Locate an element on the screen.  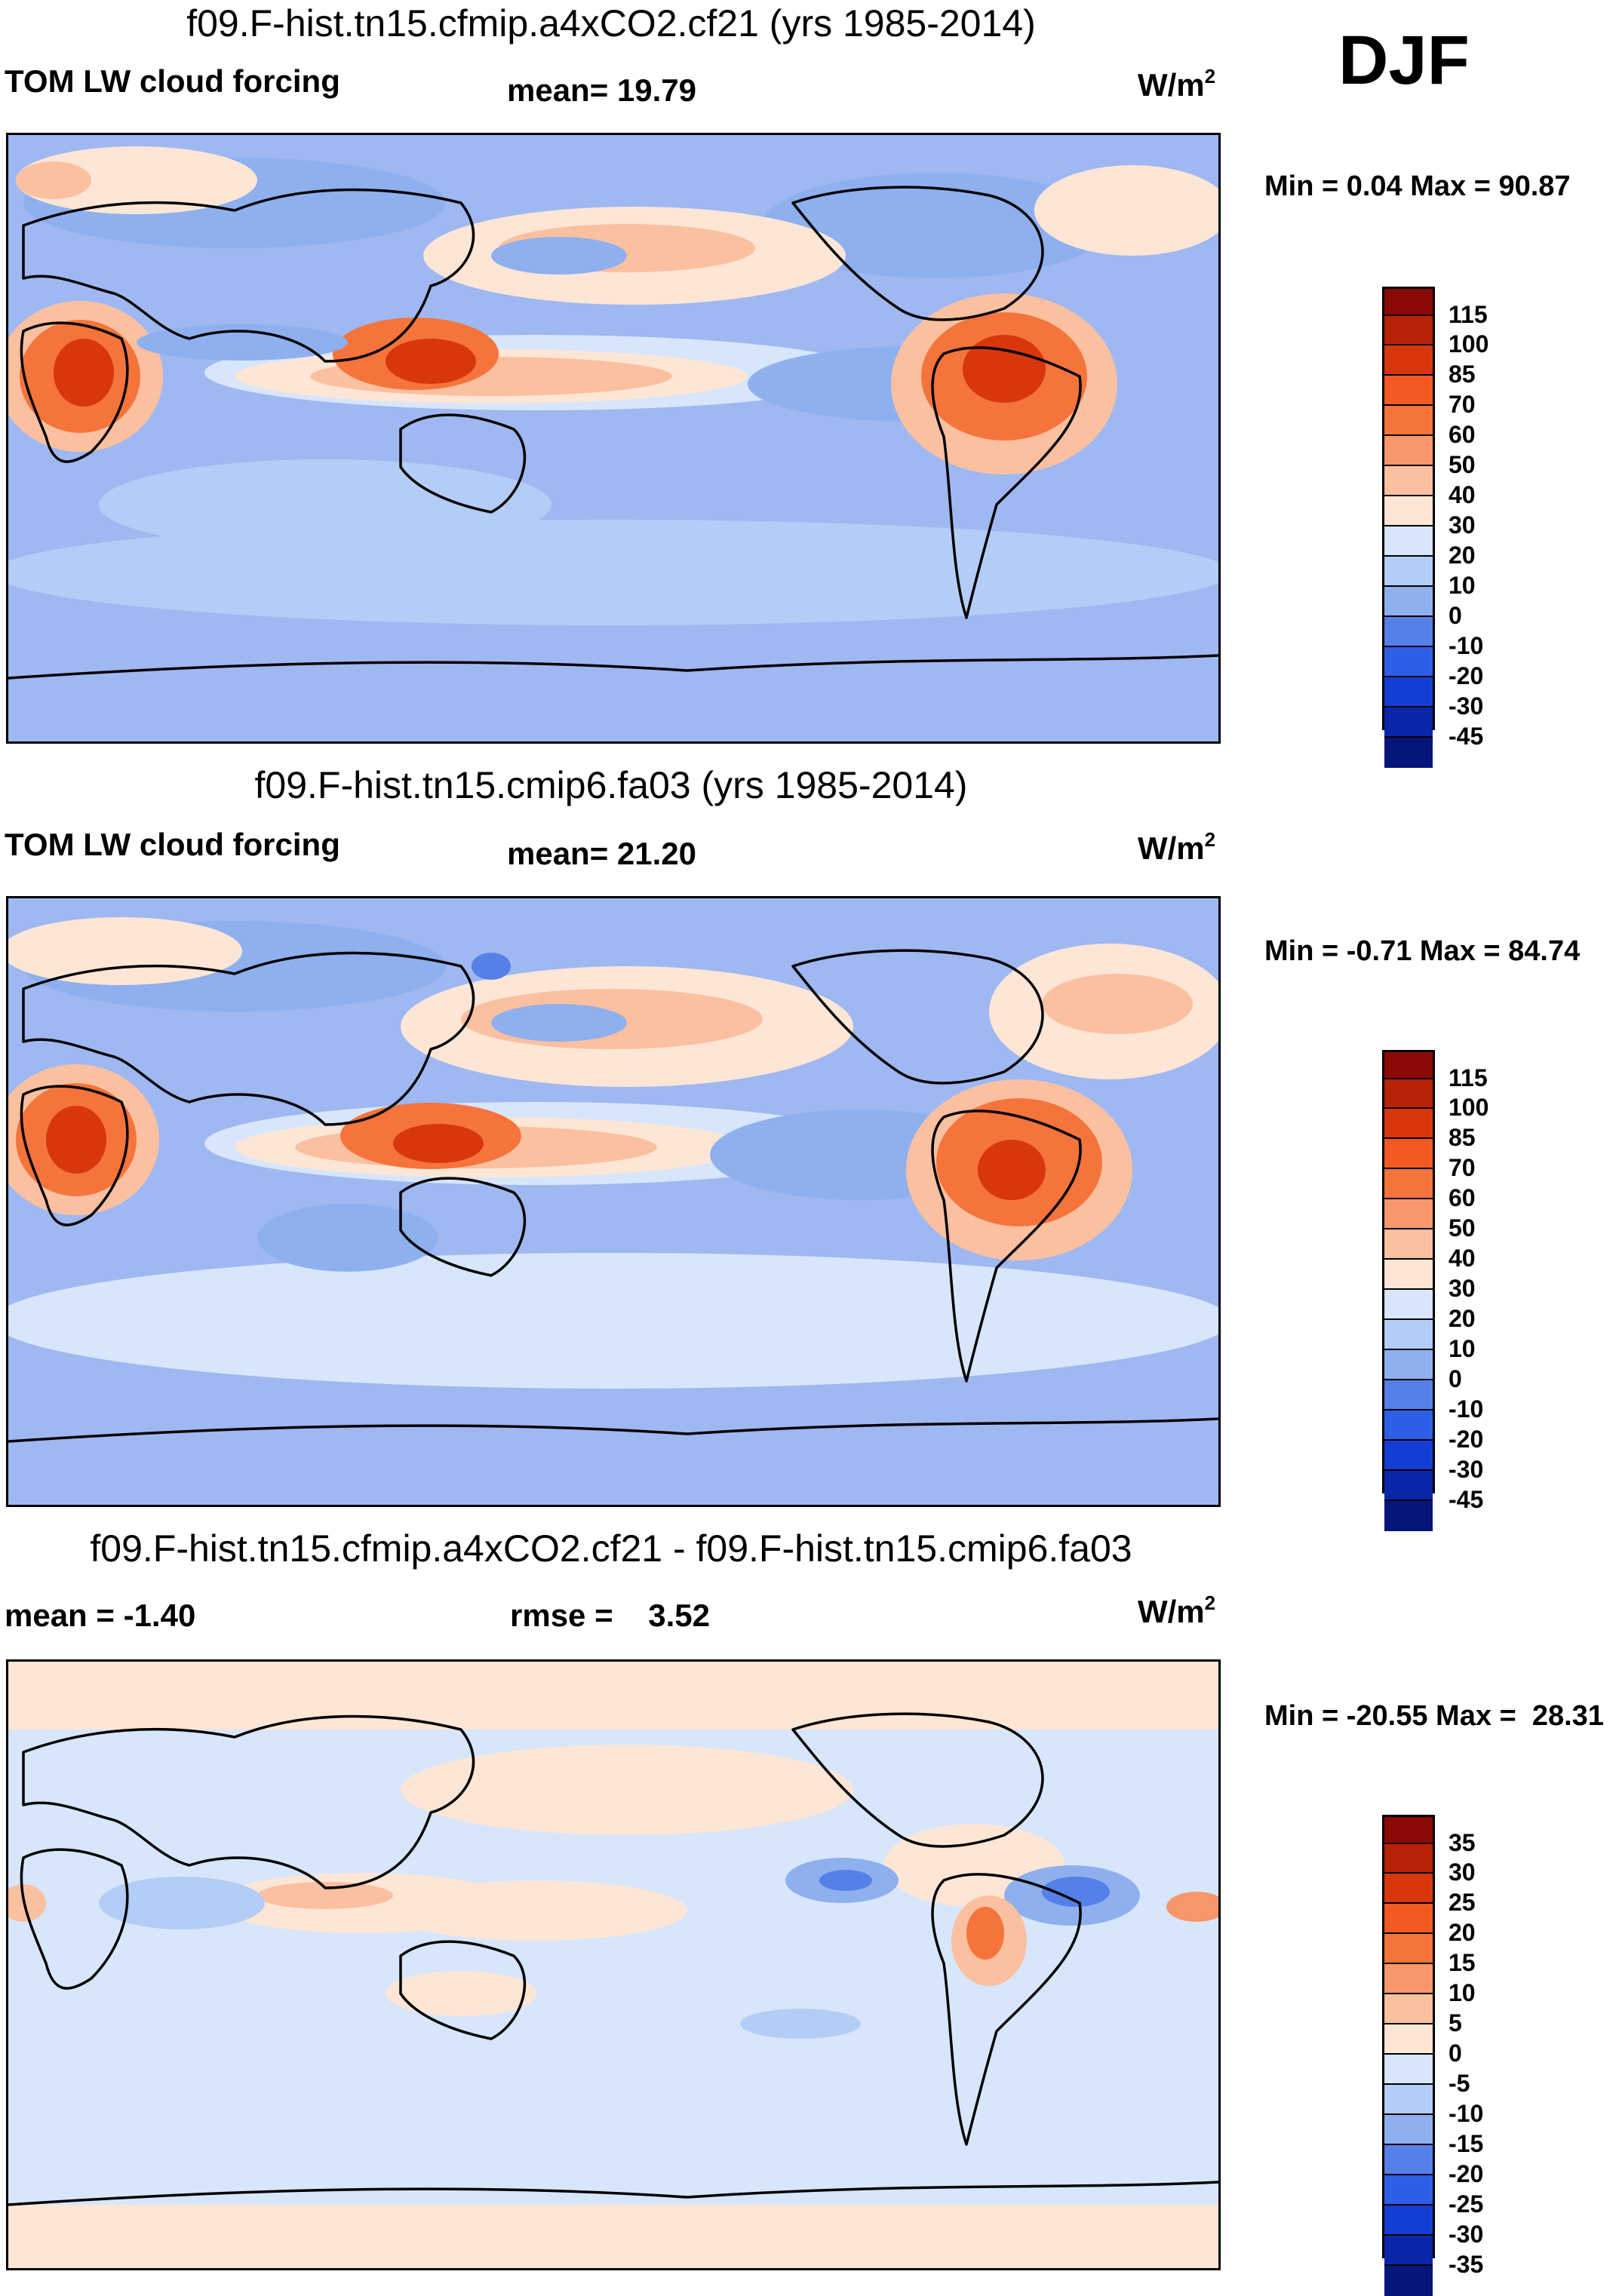
panel-3-minmax: Min = -20.55 Max = 28.31 is located at coordinates (1434, 1716).